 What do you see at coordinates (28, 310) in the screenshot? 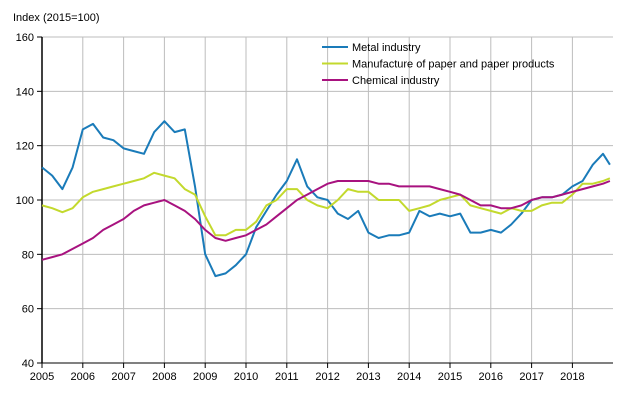
I see `y-tick-label: 60` at bounding box center [28, 310].